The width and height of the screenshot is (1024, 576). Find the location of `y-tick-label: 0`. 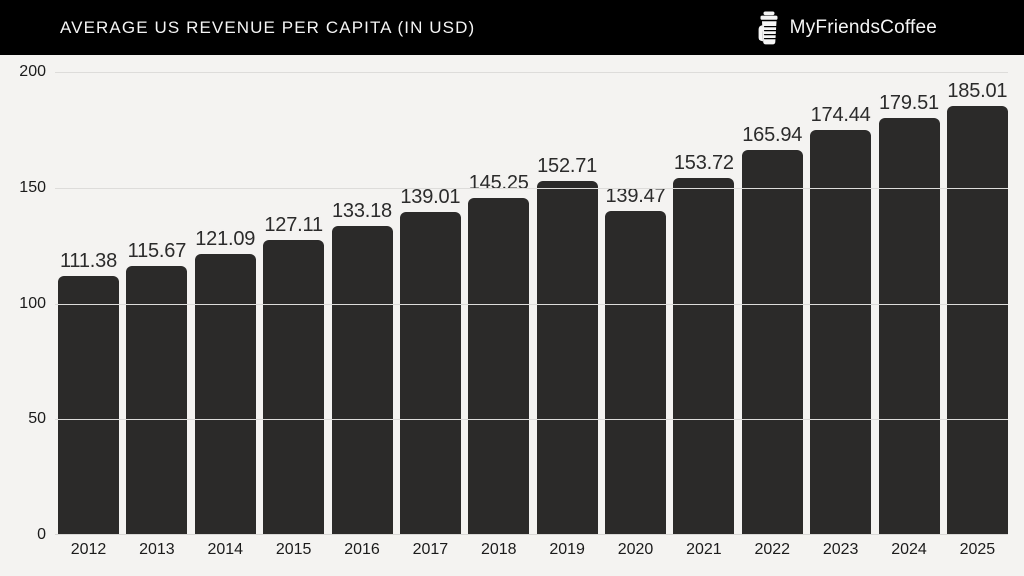

y-tick-label: 0 is located at coordinates (41, 534).